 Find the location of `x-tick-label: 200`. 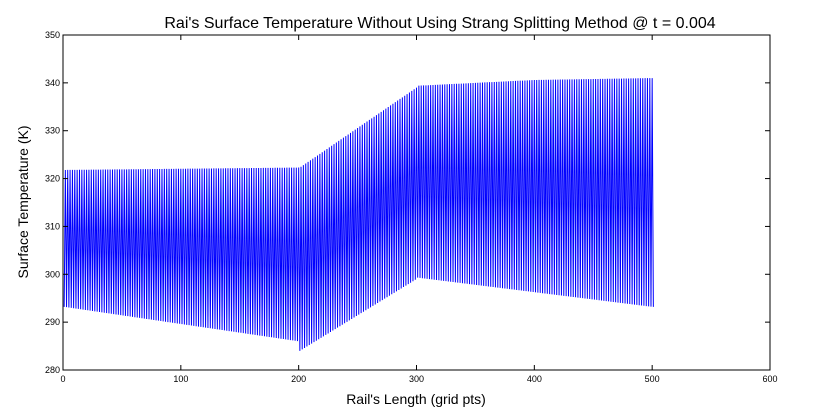

x-tick-label: 200 is located at coordinates (298, 379).